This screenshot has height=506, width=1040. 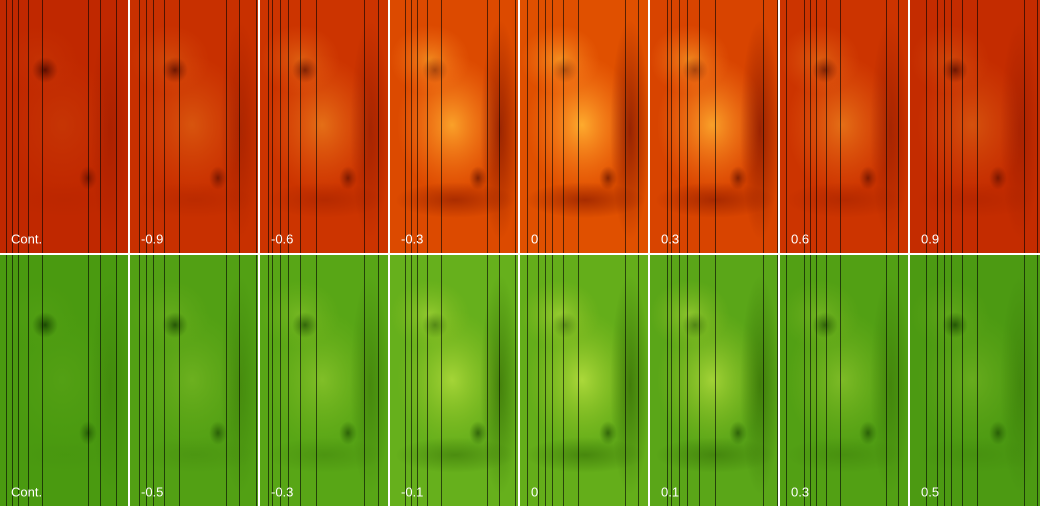 I want to click on panel-label: -0.3, so click(x=412, y=238).